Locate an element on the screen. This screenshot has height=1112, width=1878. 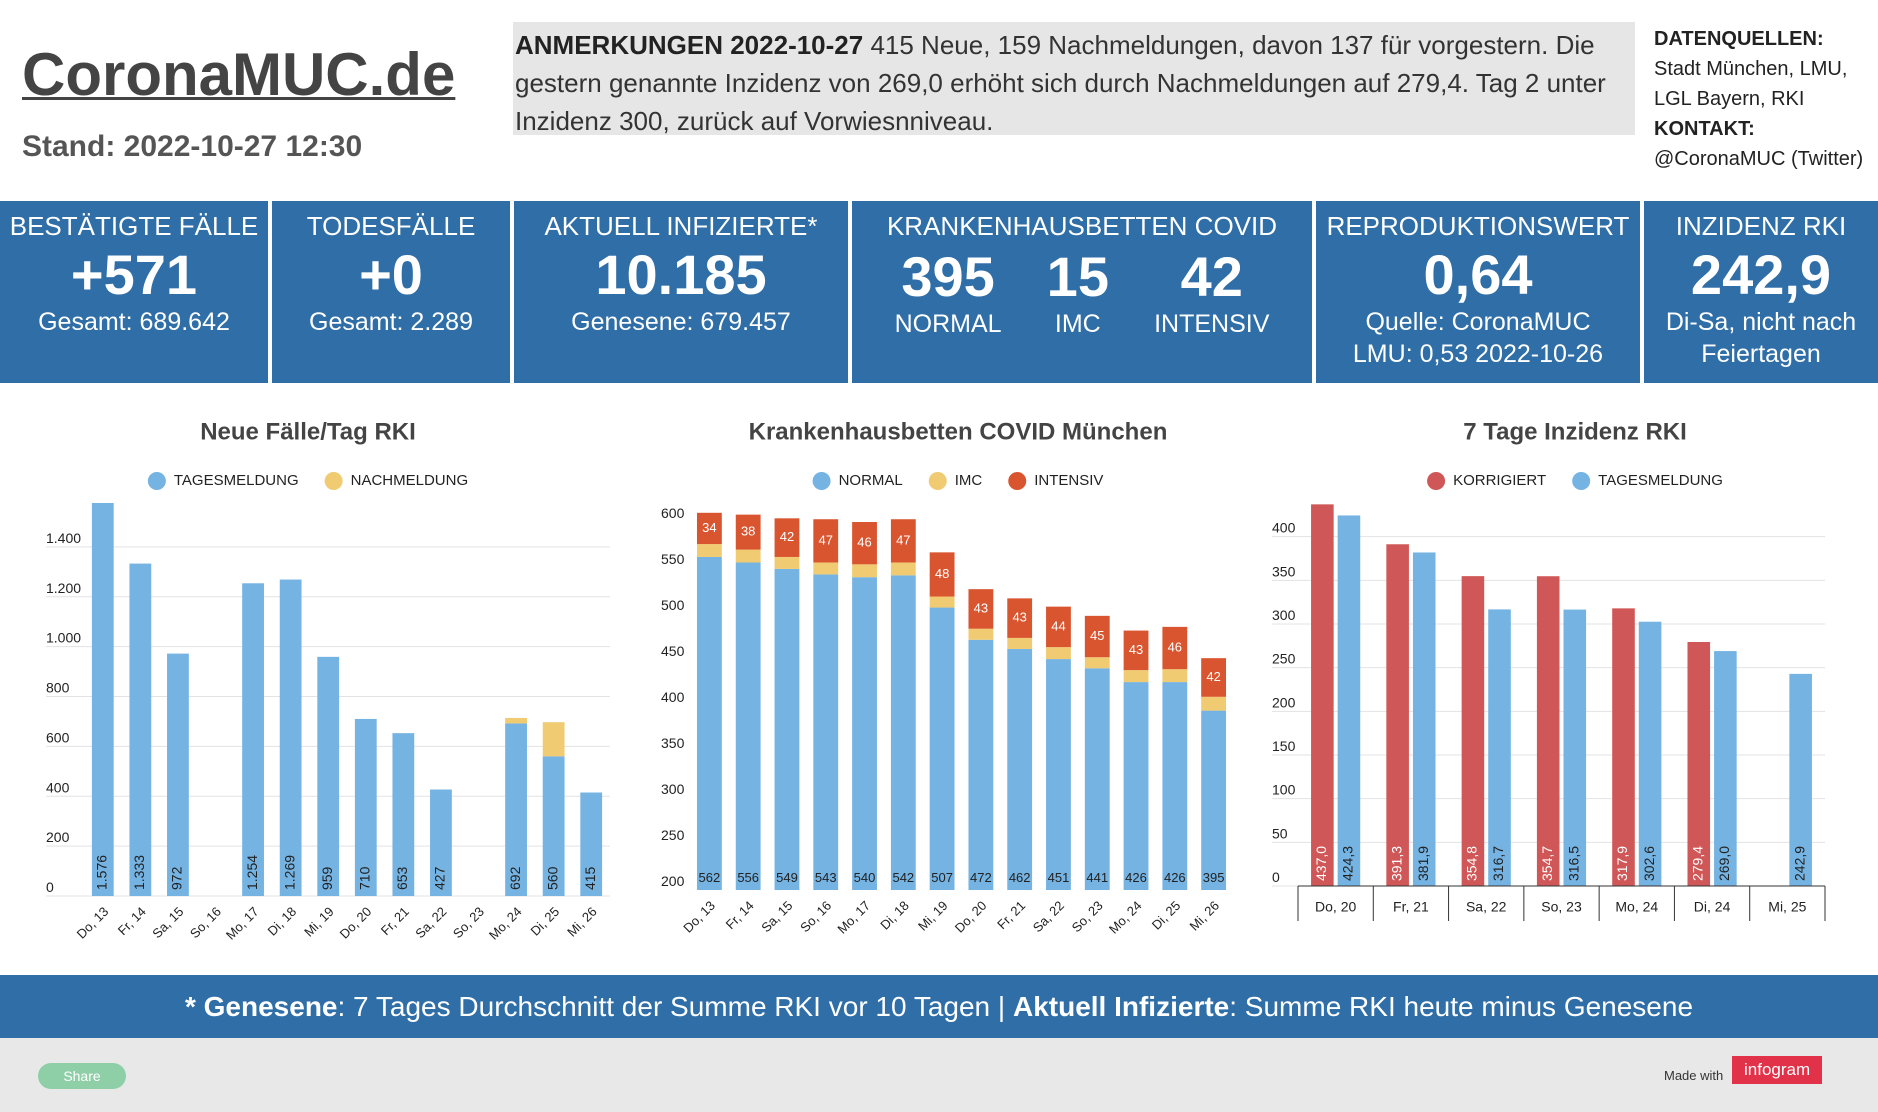
site-title: CoronaMUC.de is located at coordinates (239, 74).